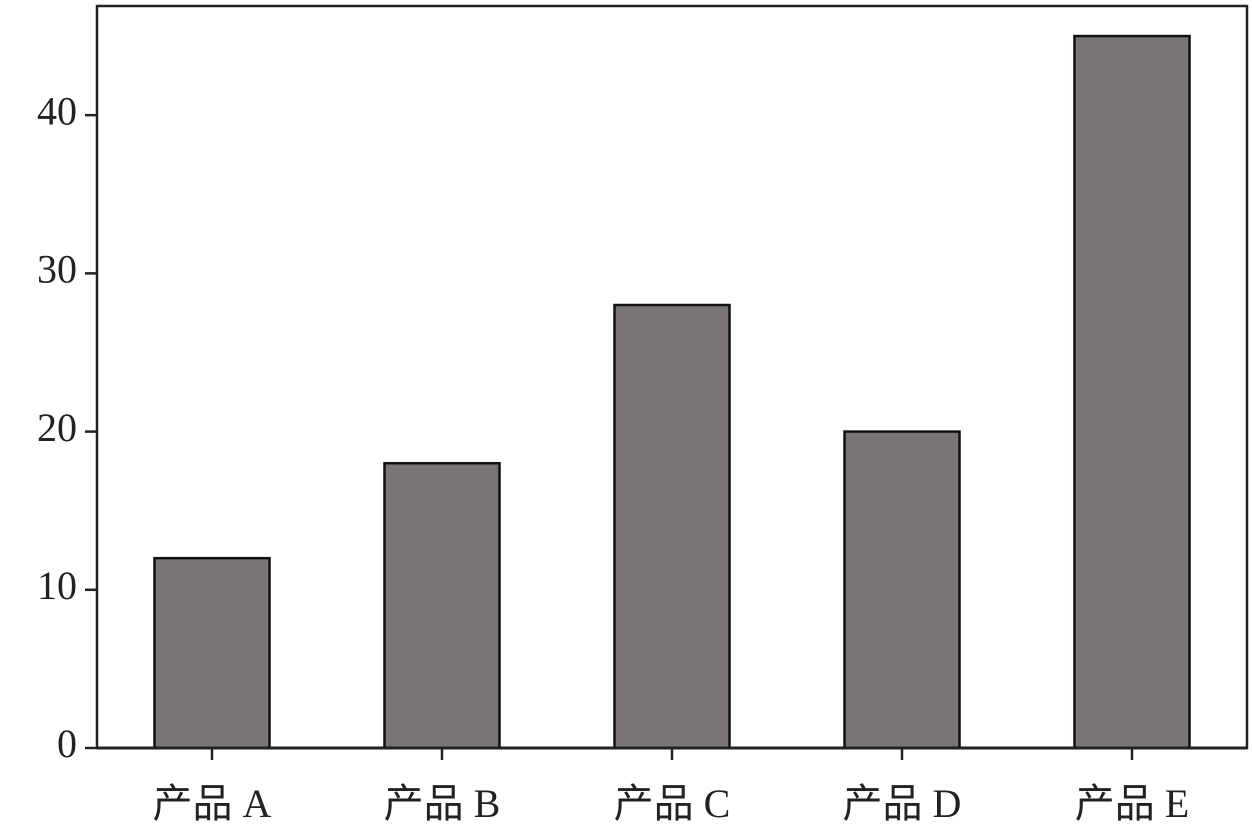 The height and width of the screenshot is (839, 1252). Describe the element at coordinates (57, 269) in the screenshot. I see `y-tick-label: 30` at that location.